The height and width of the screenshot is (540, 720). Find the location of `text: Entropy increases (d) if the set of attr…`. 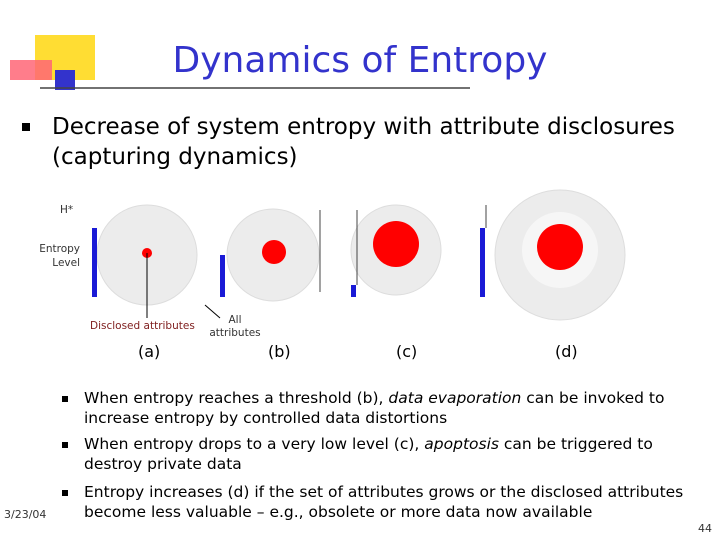

text: Entropy increases (d) if the set of attr… is located at coordinates (384, 502).